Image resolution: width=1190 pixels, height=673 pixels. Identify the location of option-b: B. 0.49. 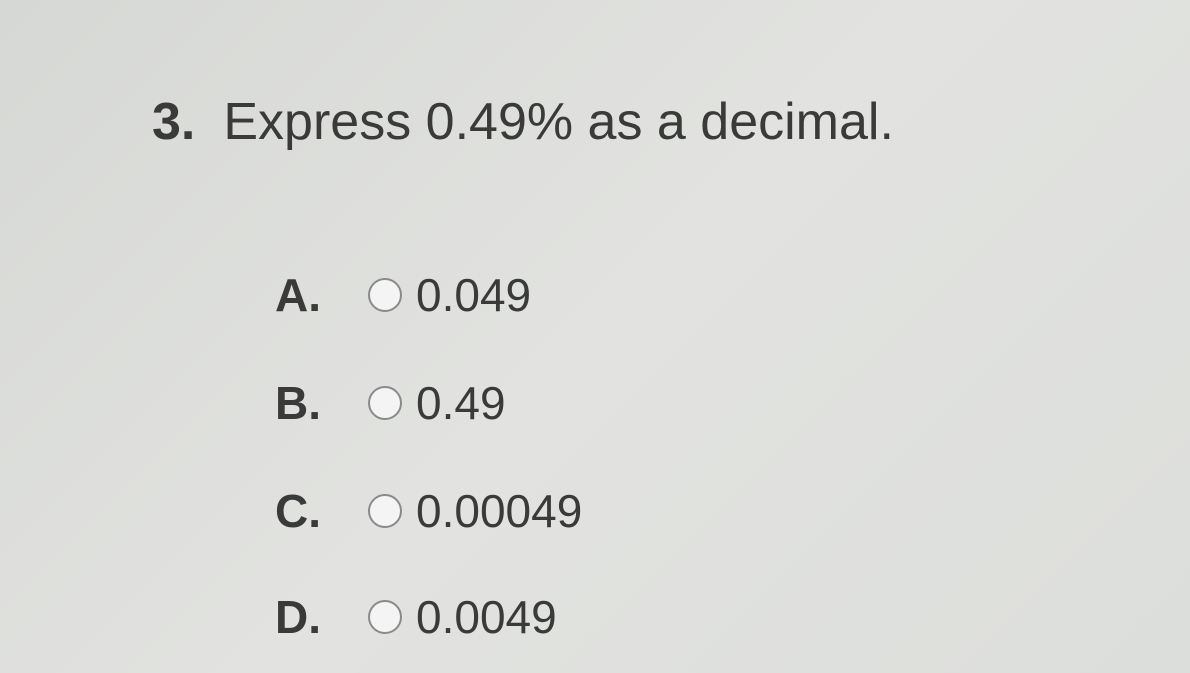
(390, 403).